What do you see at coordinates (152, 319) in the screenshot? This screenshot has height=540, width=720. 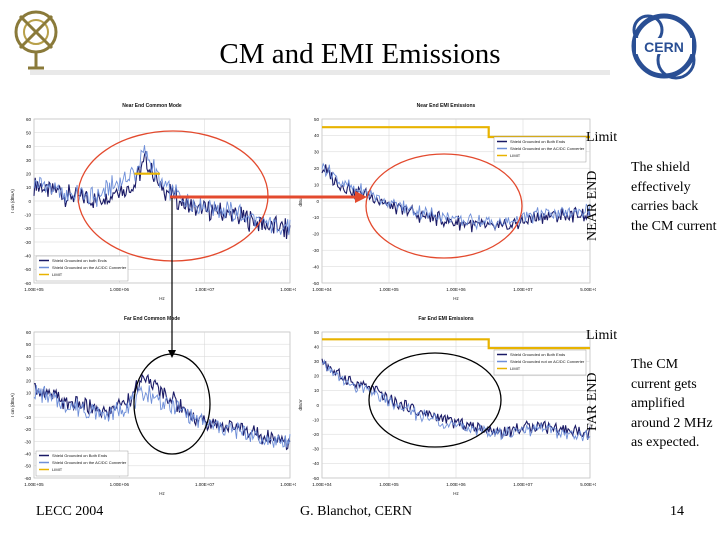 I see `chart-title: Far End Common Mode` at bounding box center [152, 319].